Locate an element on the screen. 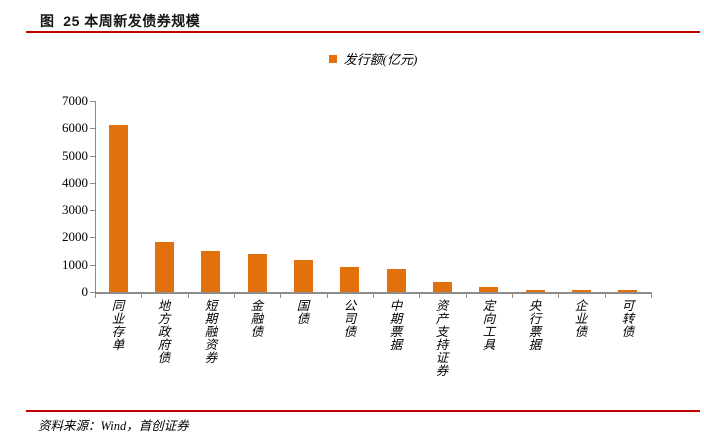 This screenshot has width=704, height=437. x-axis-category-label: 定向工具 is located at coordinates (489, 326).